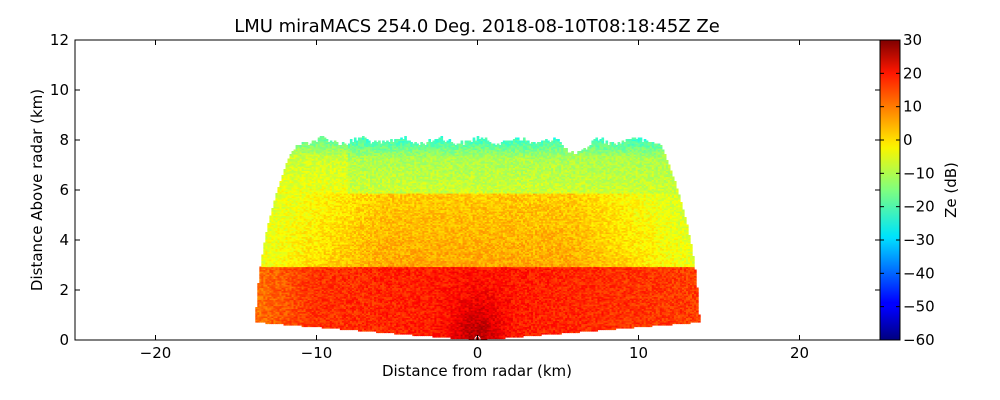 This screenshot has width=1000, height=400. Describe the element at coordinates (64, 290) in the screenshot. I see `y-tick-label: 2` at that location.